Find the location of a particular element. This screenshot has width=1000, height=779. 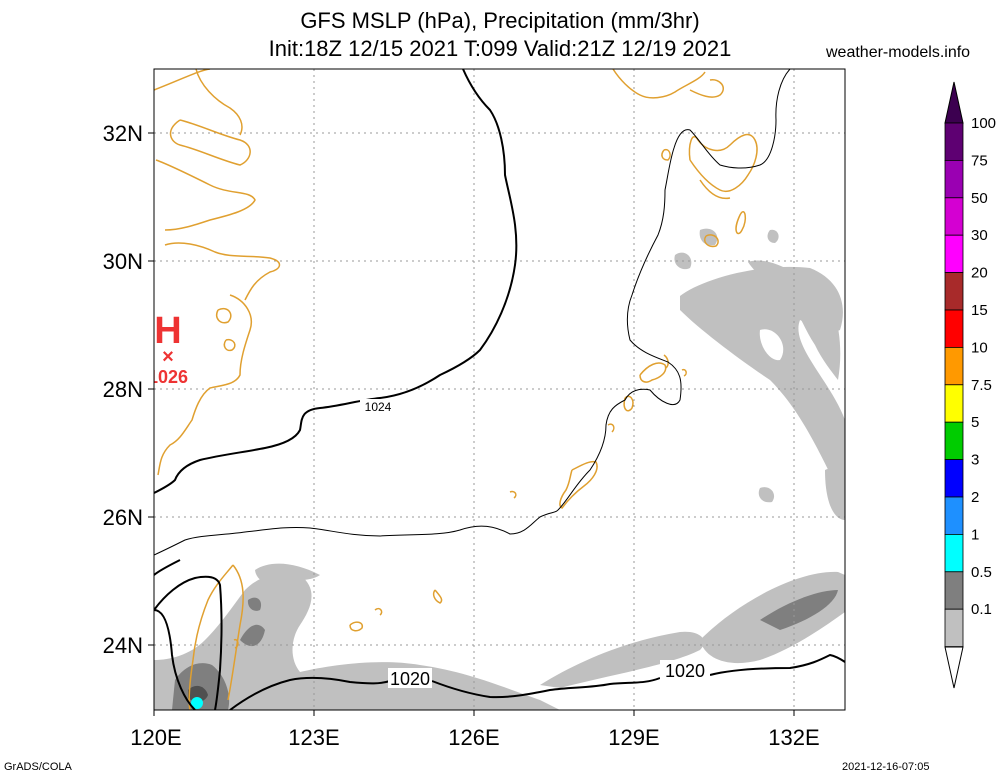

legend-label: 15 is located at coordinates (979, 310).